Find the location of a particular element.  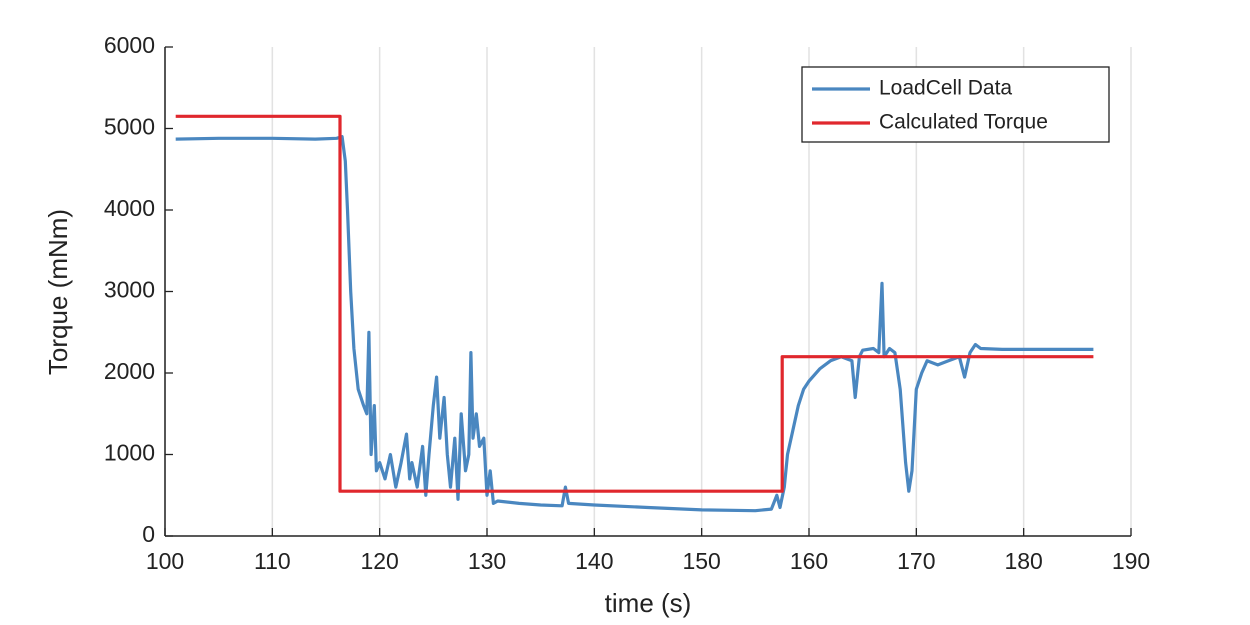

legend: LoadCell Data Calculated Torque is located at coordinates (955, 104).